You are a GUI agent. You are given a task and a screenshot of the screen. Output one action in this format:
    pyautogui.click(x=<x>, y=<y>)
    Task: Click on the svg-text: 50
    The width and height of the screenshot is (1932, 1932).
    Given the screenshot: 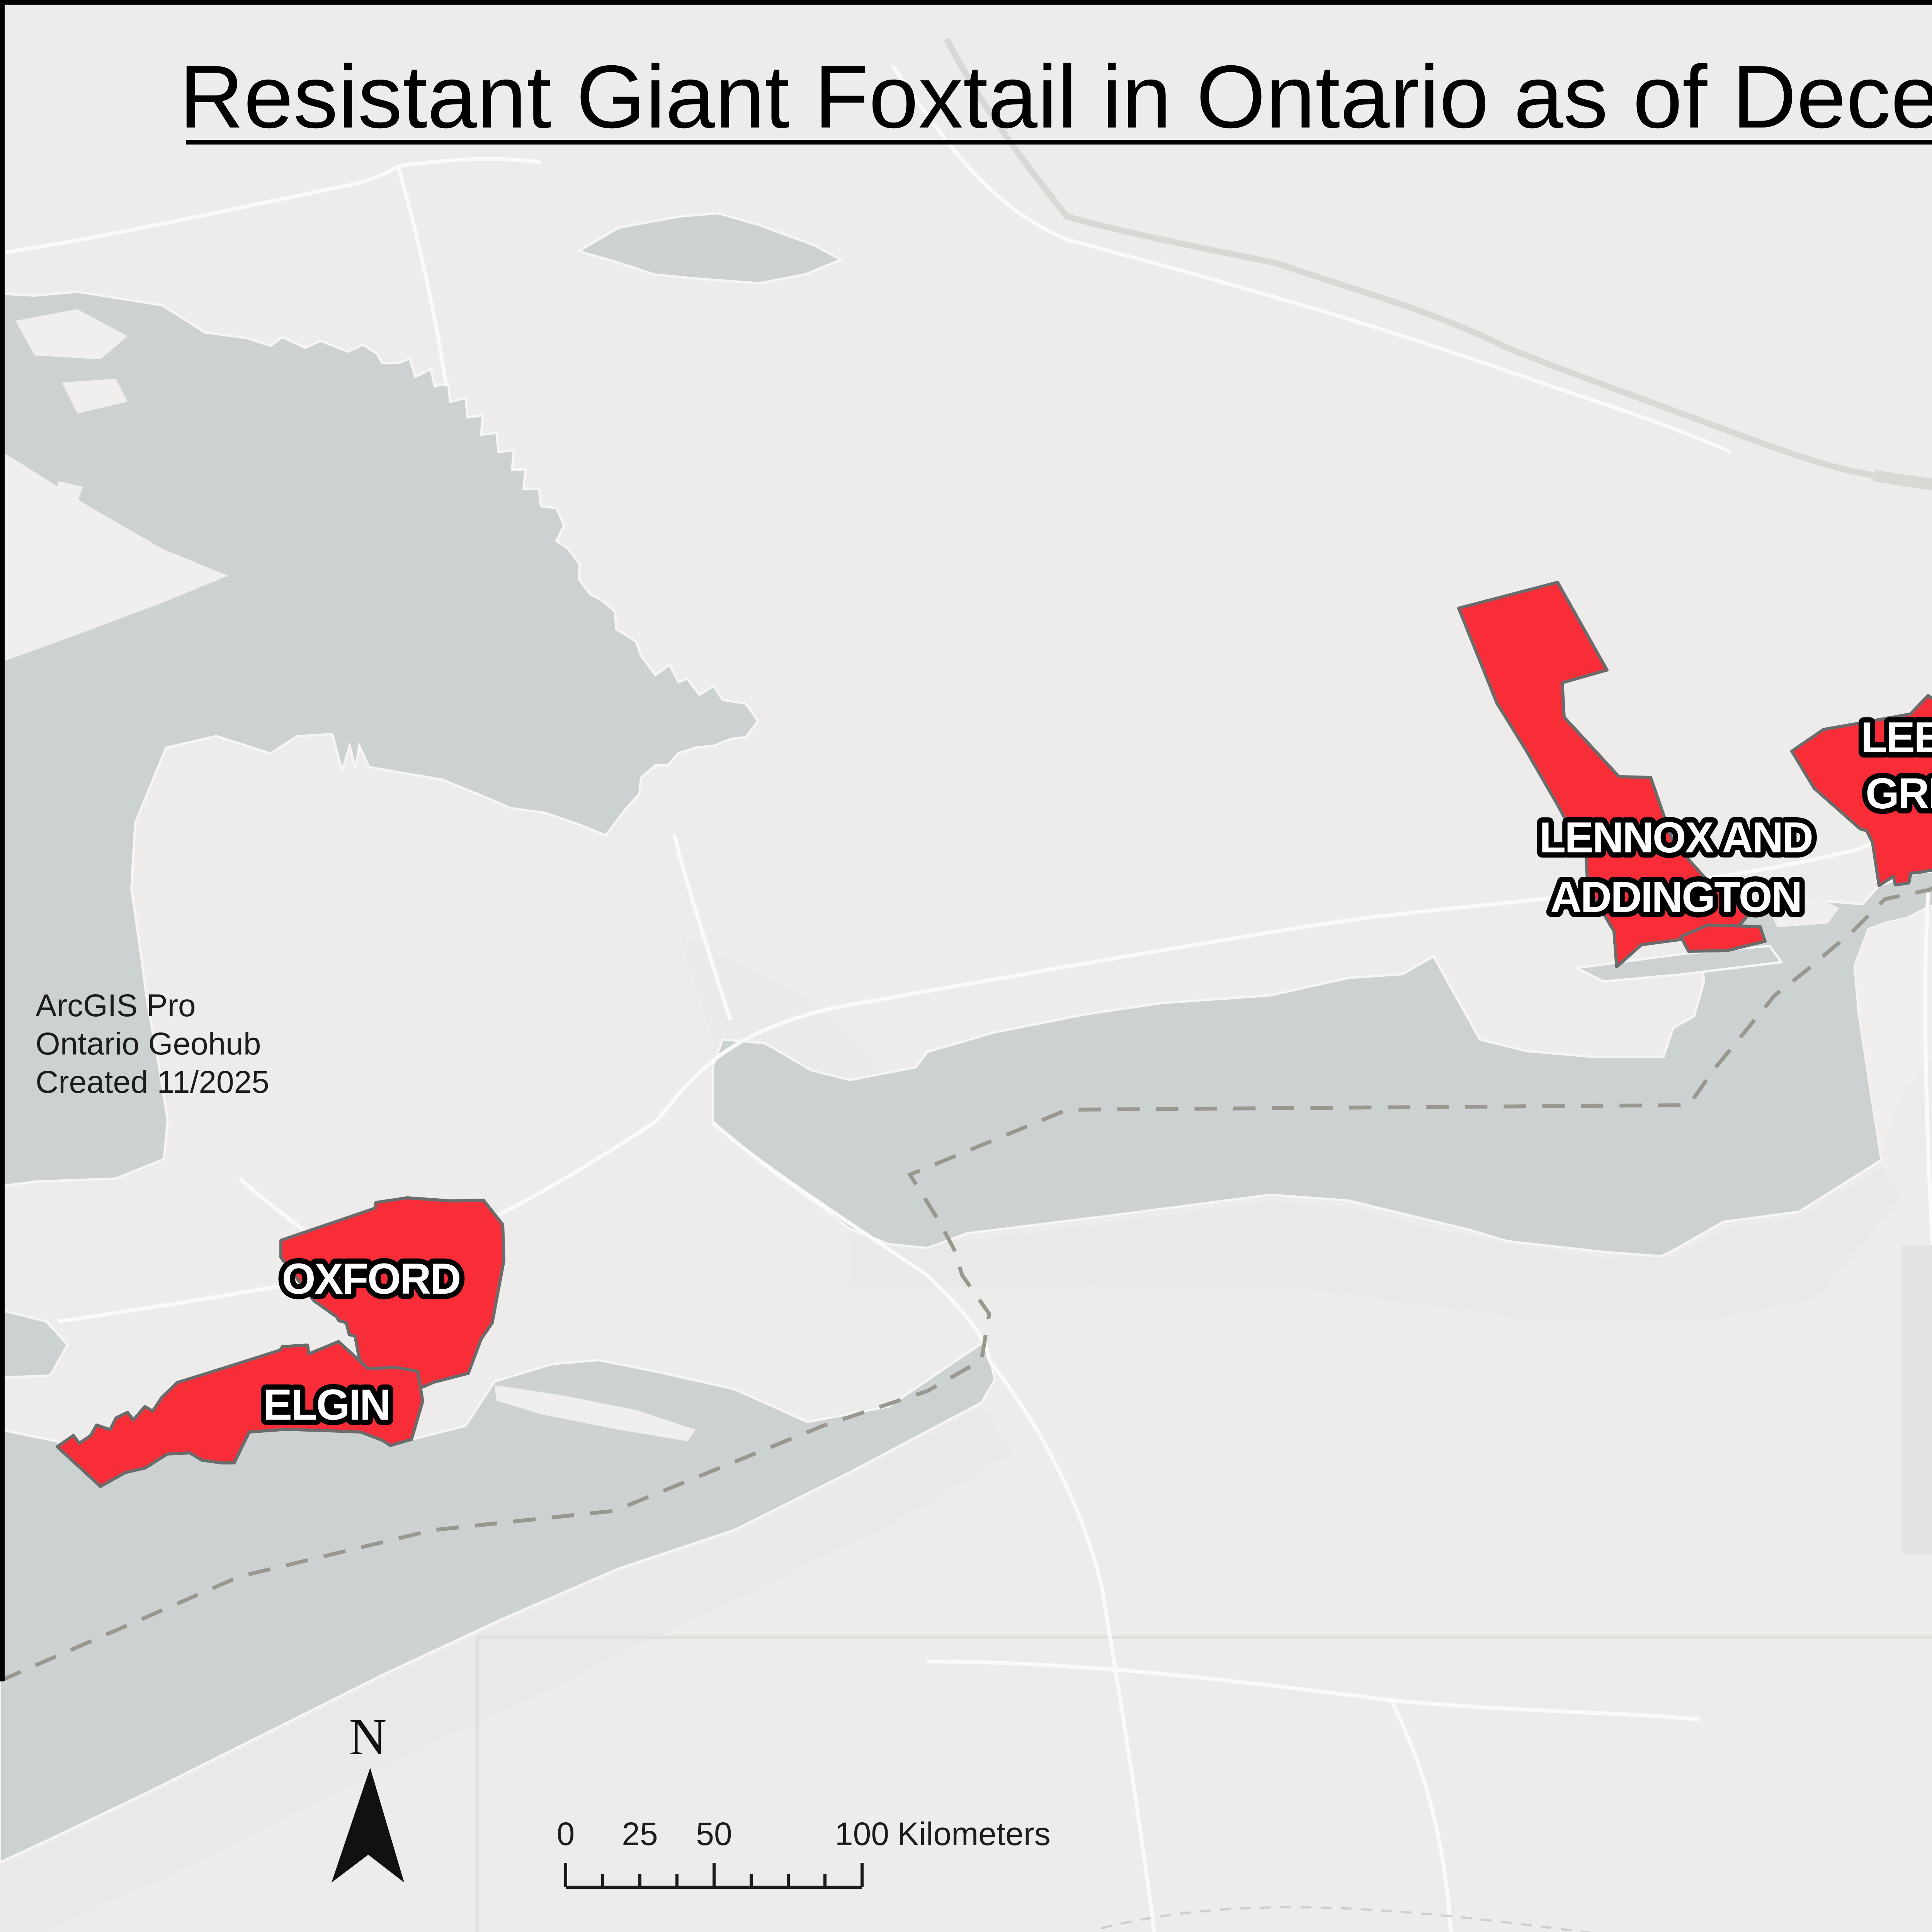 What is the action you would take?
    pyautogui.click(x=714, y=1834)
    